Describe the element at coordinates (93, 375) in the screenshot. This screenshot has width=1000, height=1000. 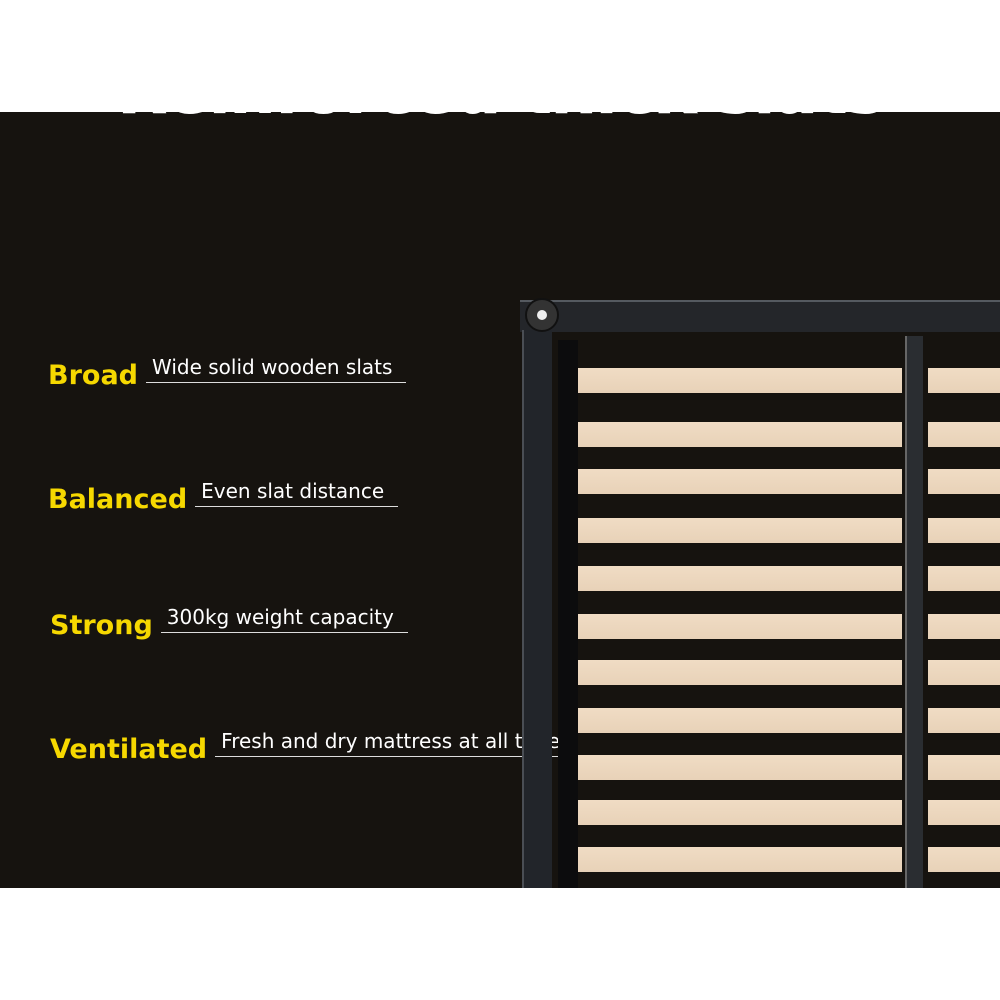
I see `feature-key: Broad` at that location.